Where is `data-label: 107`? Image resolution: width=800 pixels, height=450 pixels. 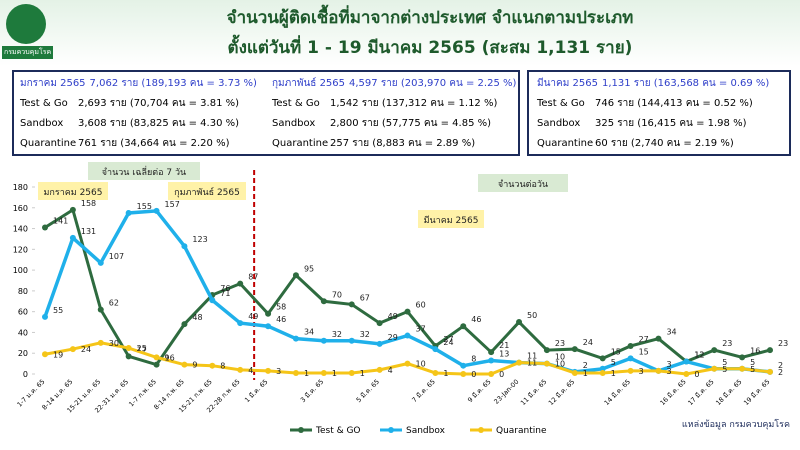 data-label: 107 is located at coordinates (116, 256).